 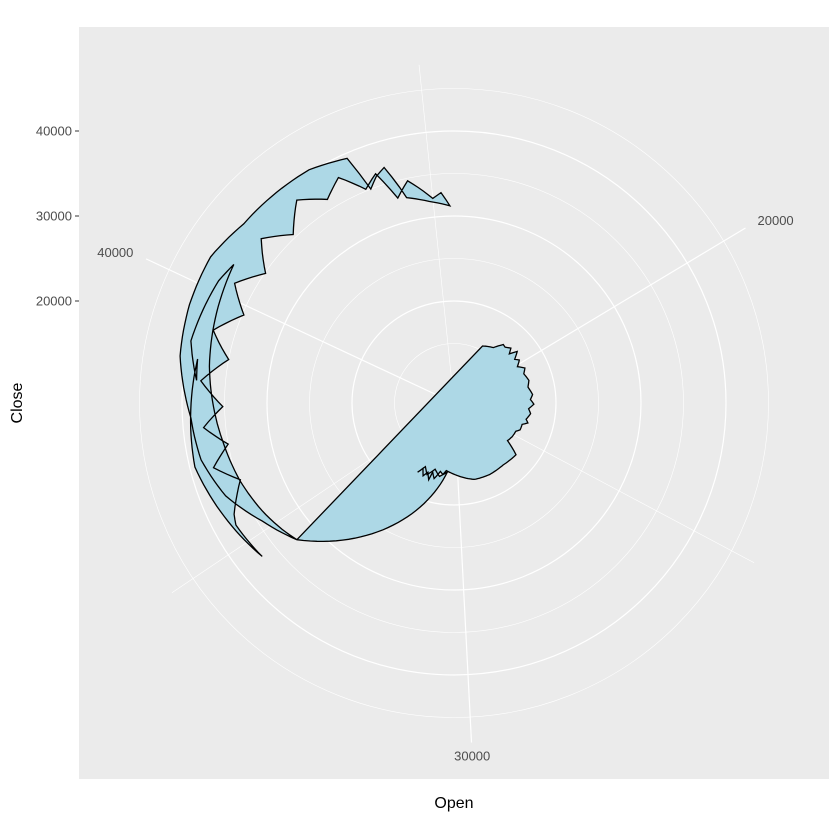 I want to click on y-axis-title: Close, so click(x=17, y=402).